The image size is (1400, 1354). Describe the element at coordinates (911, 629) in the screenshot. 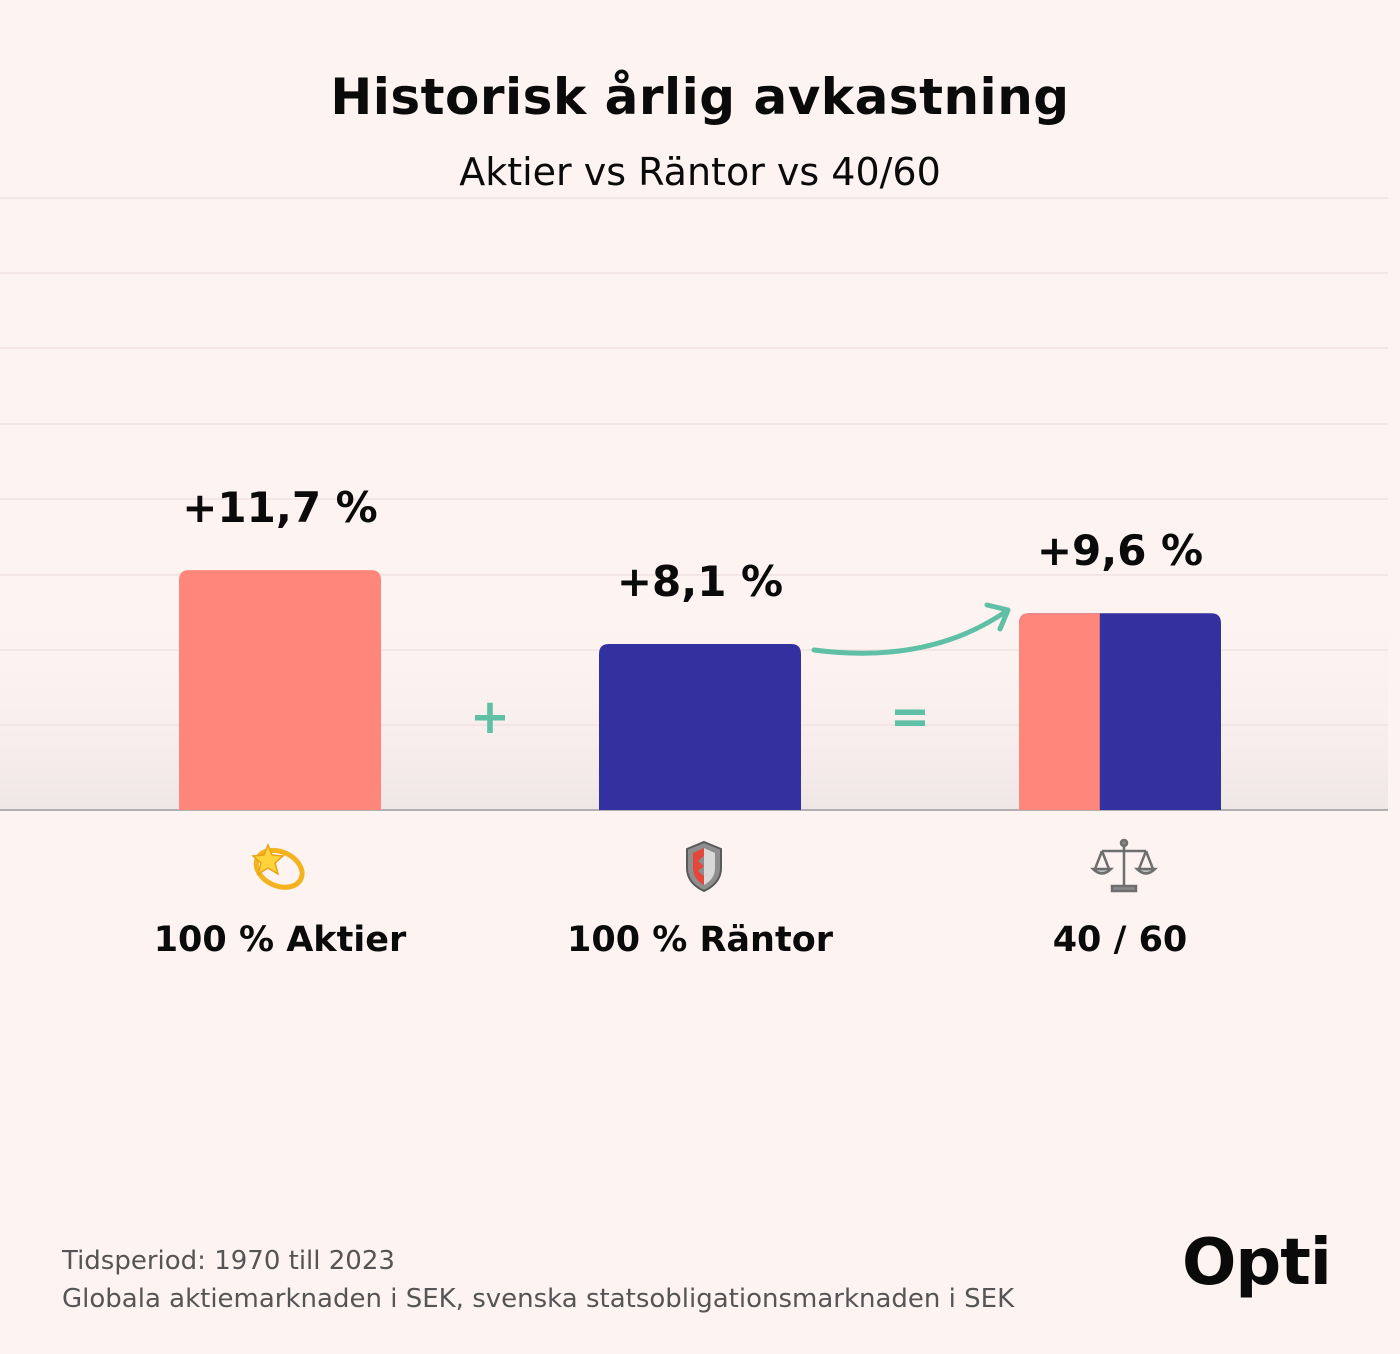

I see `curved-arrow-icon` at that location.